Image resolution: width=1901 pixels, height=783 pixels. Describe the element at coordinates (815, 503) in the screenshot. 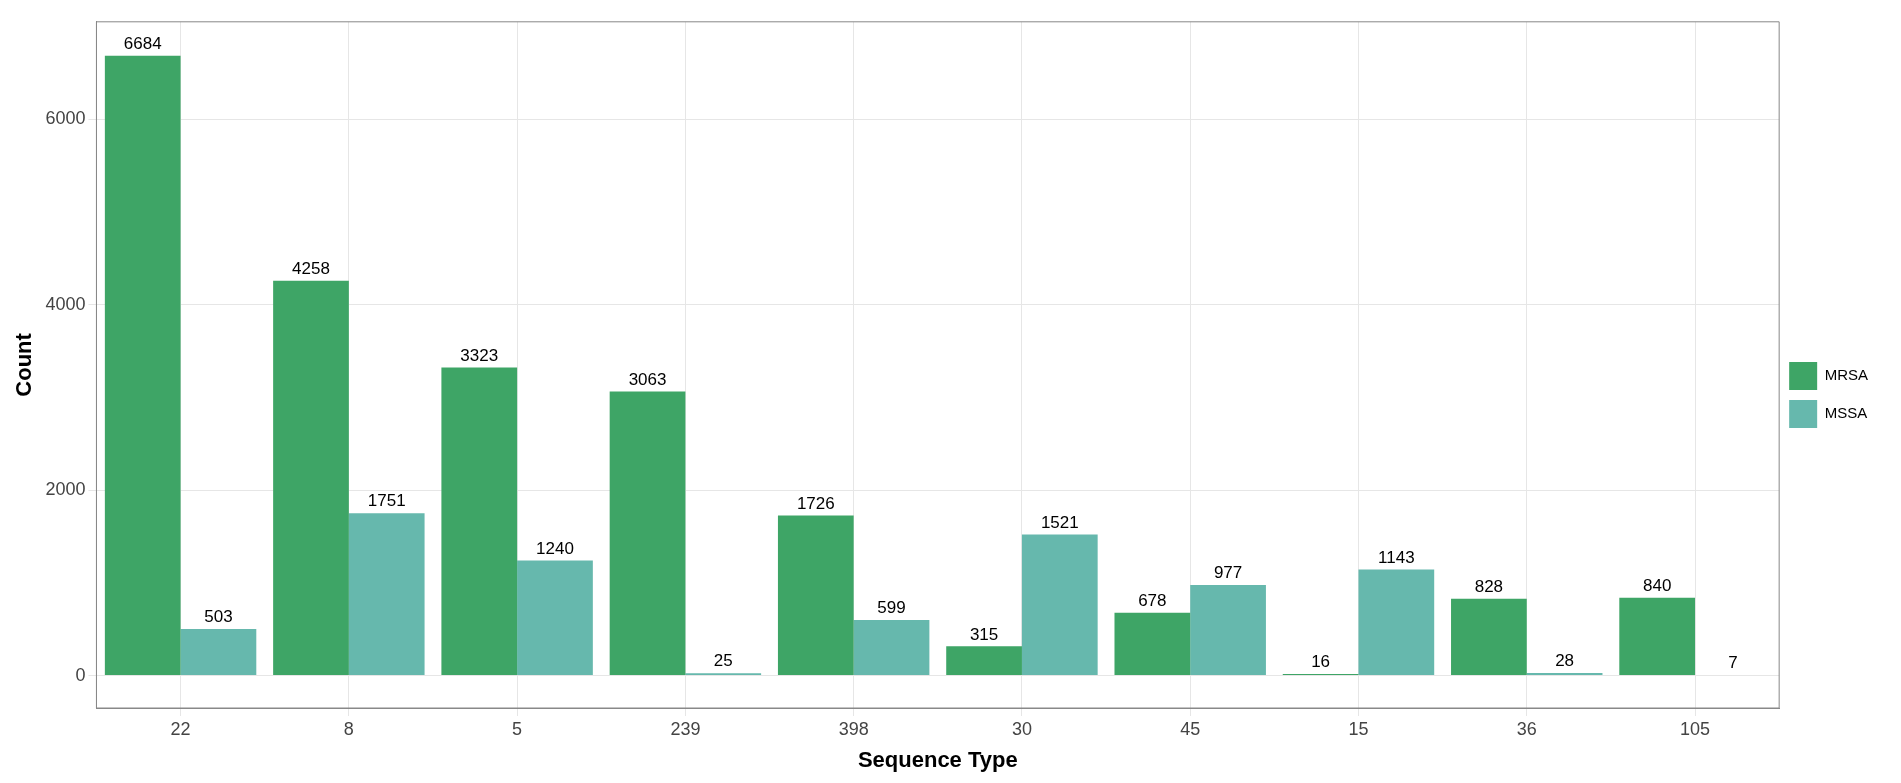

I see `data-label: 1726` at that location.